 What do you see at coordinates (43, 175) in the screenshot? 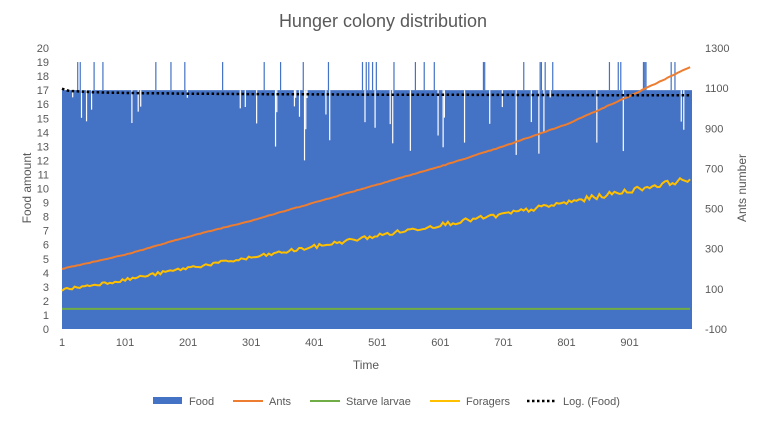
I see `y-tick-label: 11` at bounding box center [43, 175].